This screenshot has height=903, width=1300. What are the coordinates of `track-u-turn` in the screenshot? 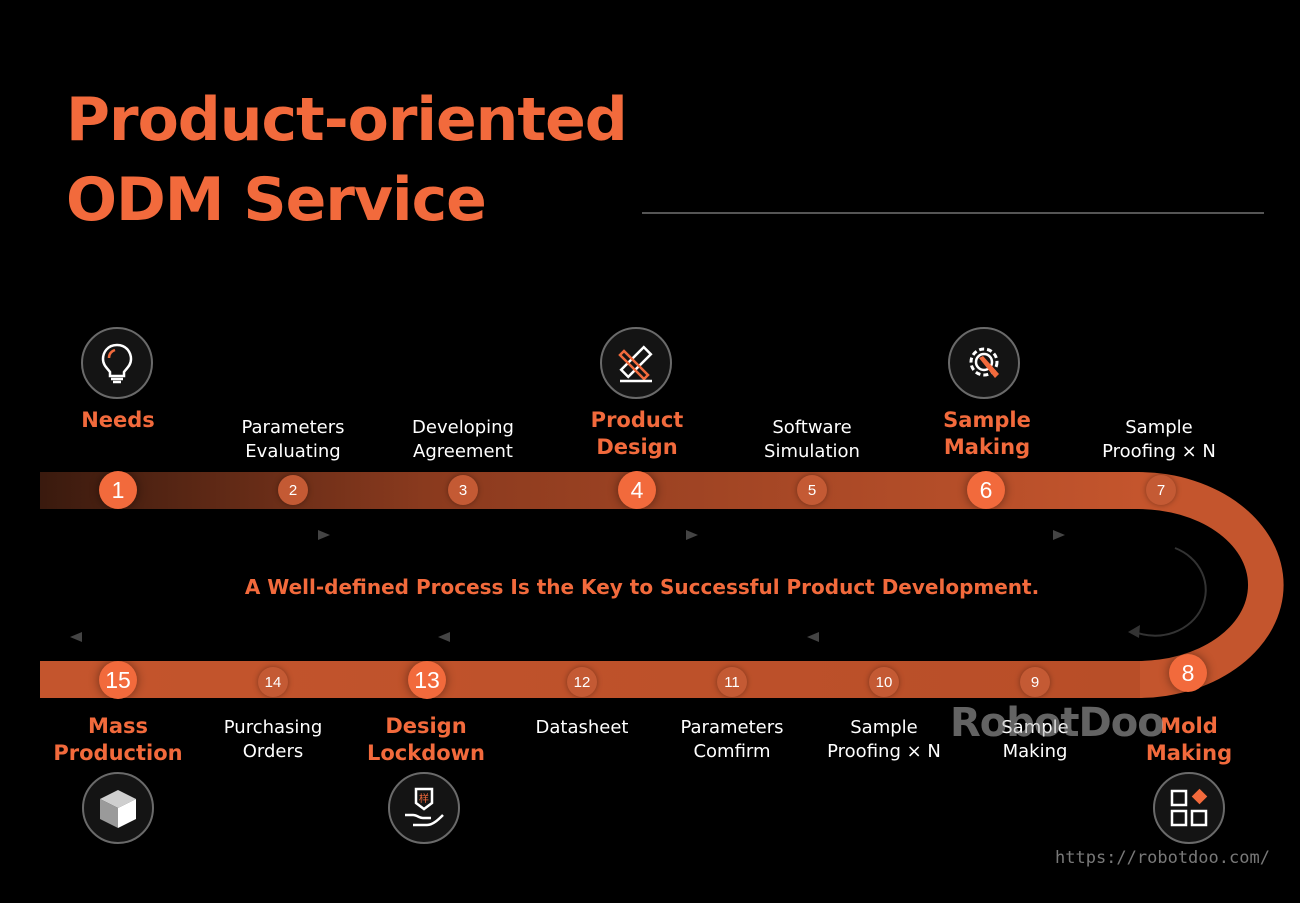 It's located at (1211, 585).